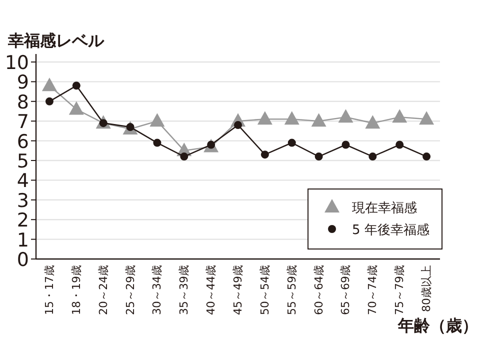 The width and height of the screenshot is (484, 339). What do you see at coordinates (291, 290) in the screenshot?
I see `x-tick-label: 55～59歳` at bounding box center [291, 290].